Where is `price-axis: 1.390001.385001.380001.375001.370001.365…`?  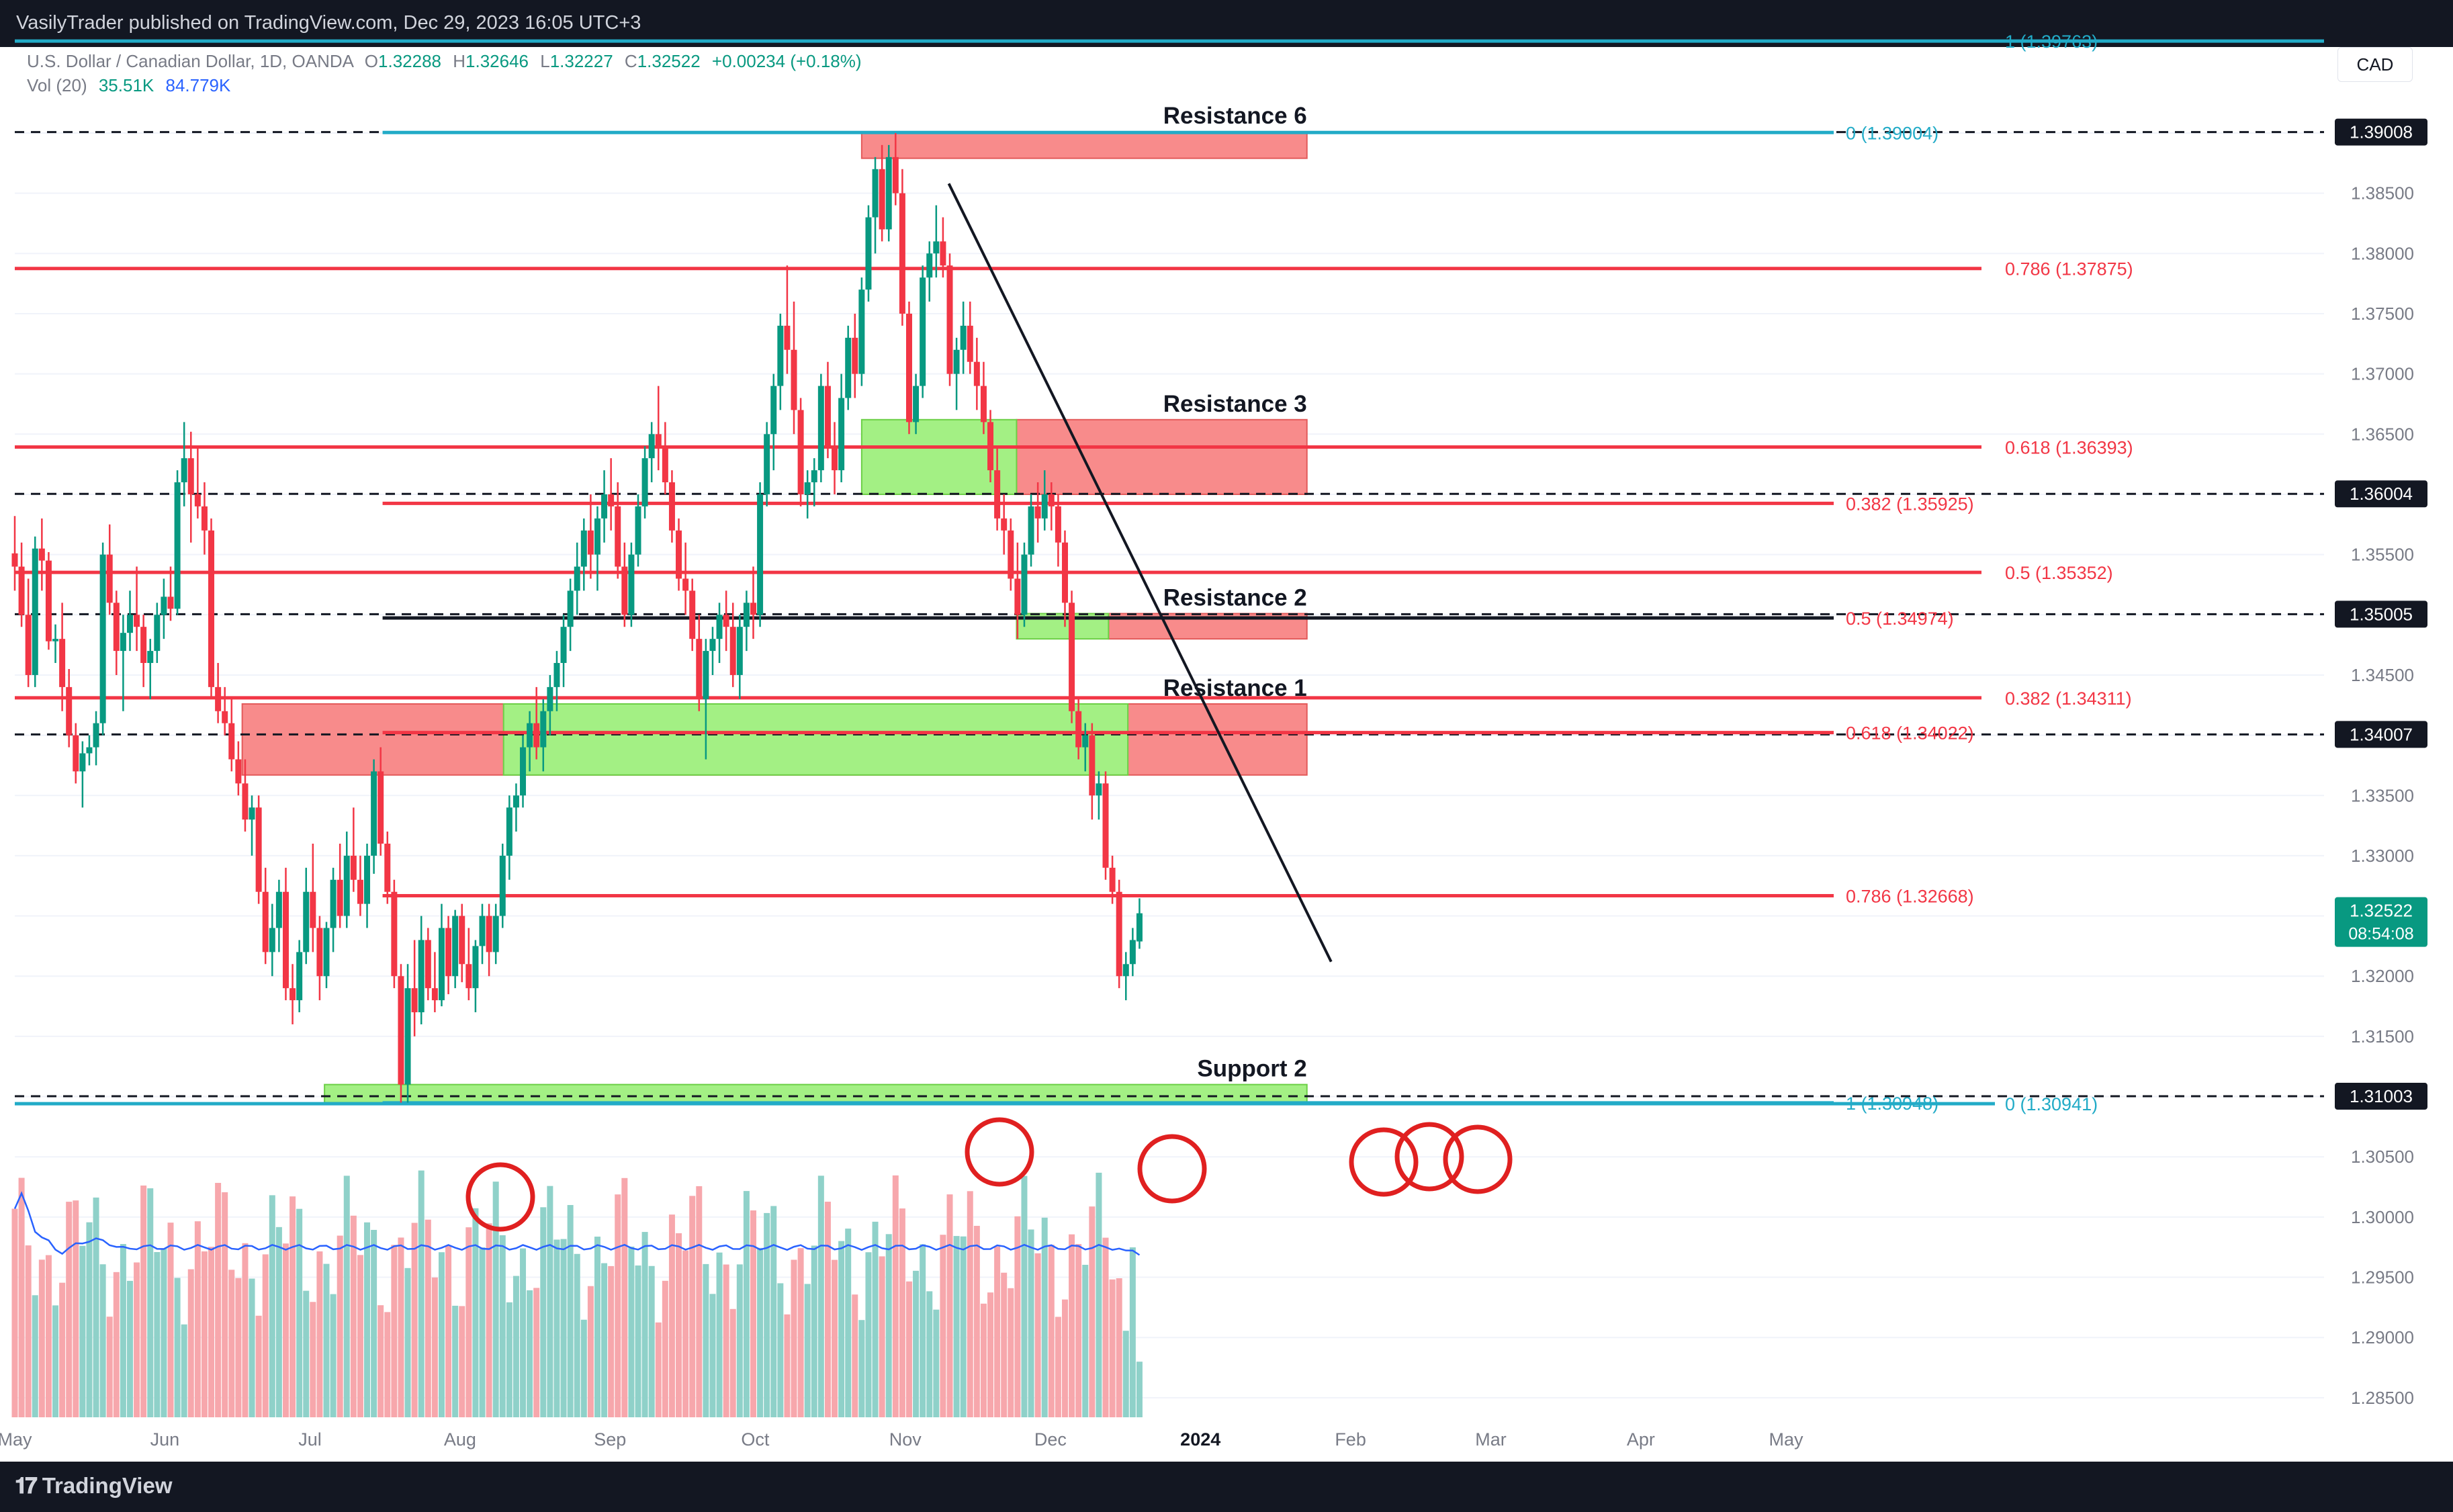 price-axis: 1.390001.385001.380001.375001.370001.365… is located at coordinates (2388, 732).